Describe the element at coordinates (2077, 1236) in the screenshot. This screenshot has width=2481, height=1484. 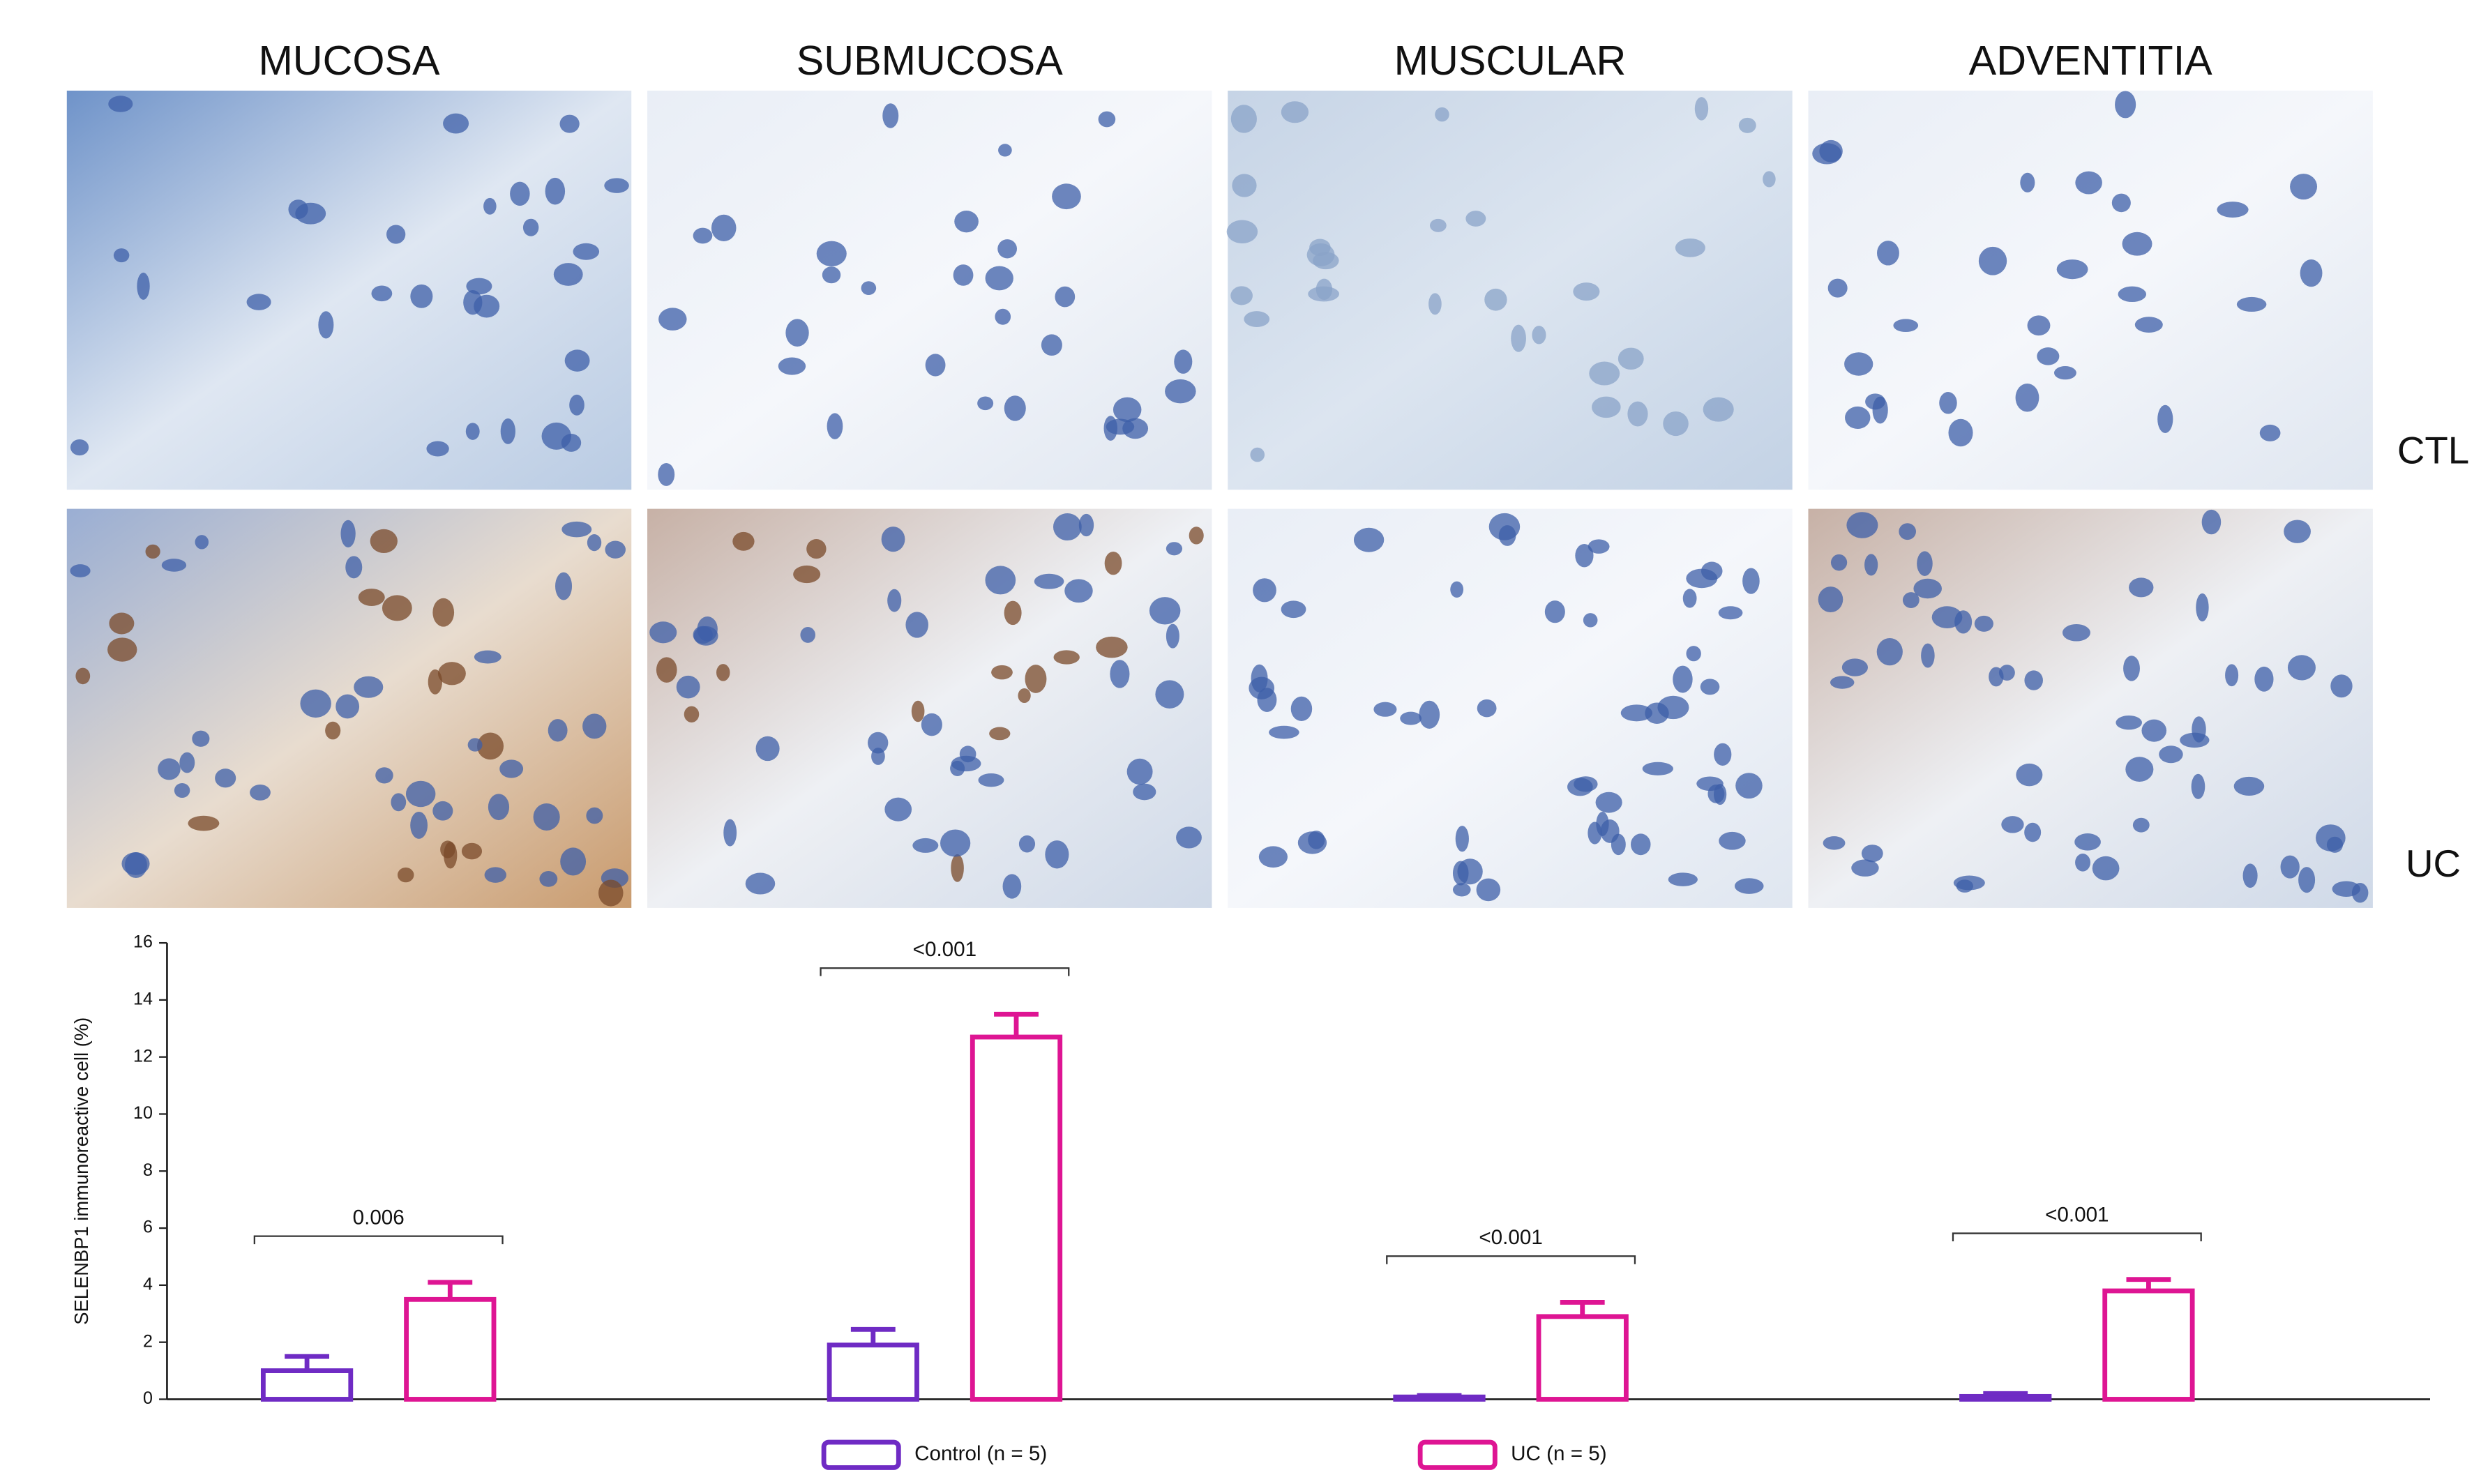
I see `significance-bracket` at that location.